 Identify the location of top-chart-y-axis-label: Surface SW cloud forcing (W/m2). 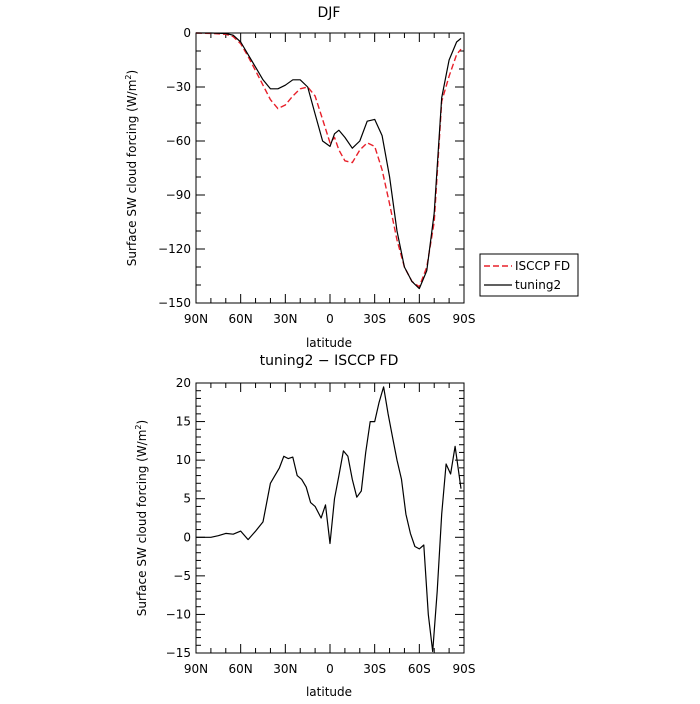
(131, 168).